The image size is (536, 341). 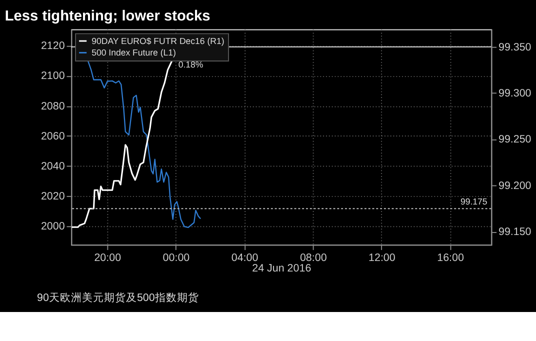 What do you see at coordinates (144, 144) in the screenshot?
I see `line-series` at bounding box center [144, 144].